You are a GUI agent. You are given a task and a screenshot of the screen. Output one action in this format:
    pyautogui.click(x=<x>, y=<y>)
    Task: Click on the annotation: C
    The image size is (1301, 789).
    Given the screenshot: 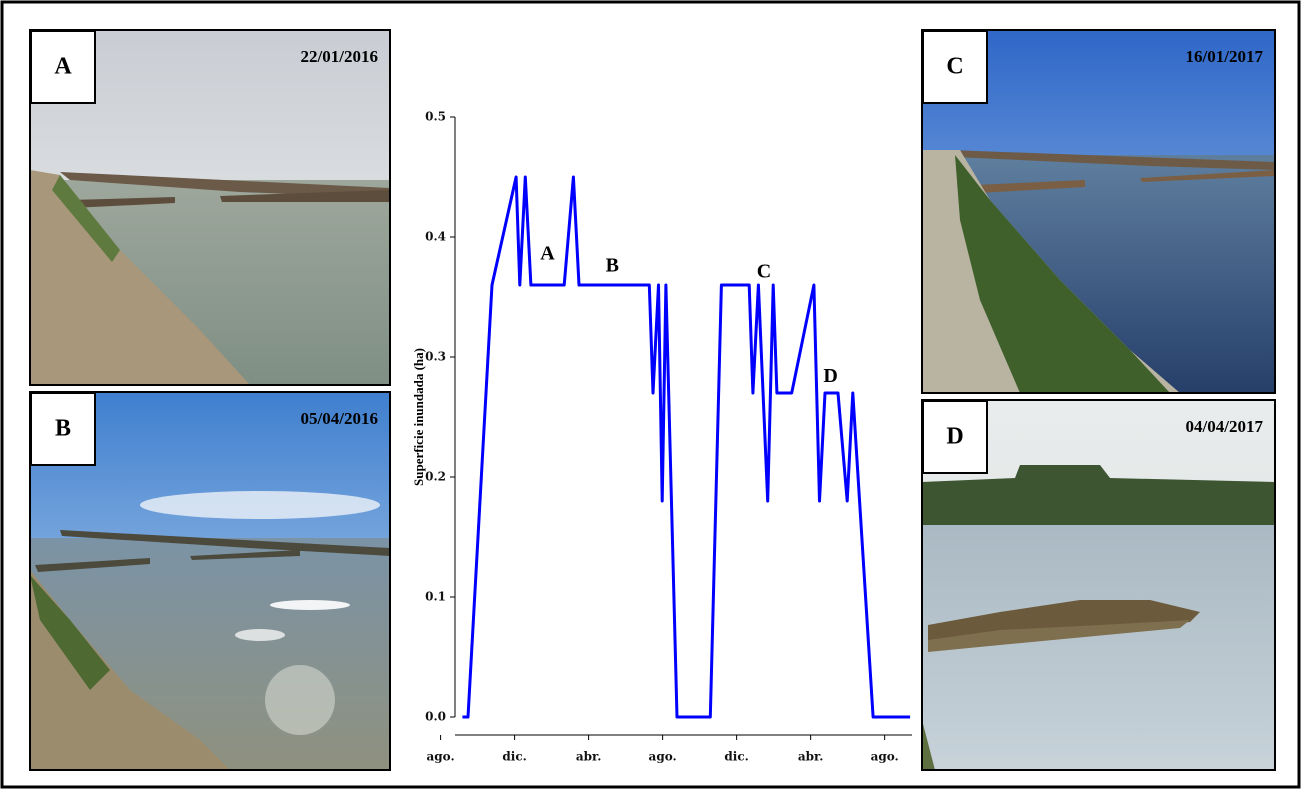 What is the action you would take?
    pyautogui.click(x=764, y=272)
    